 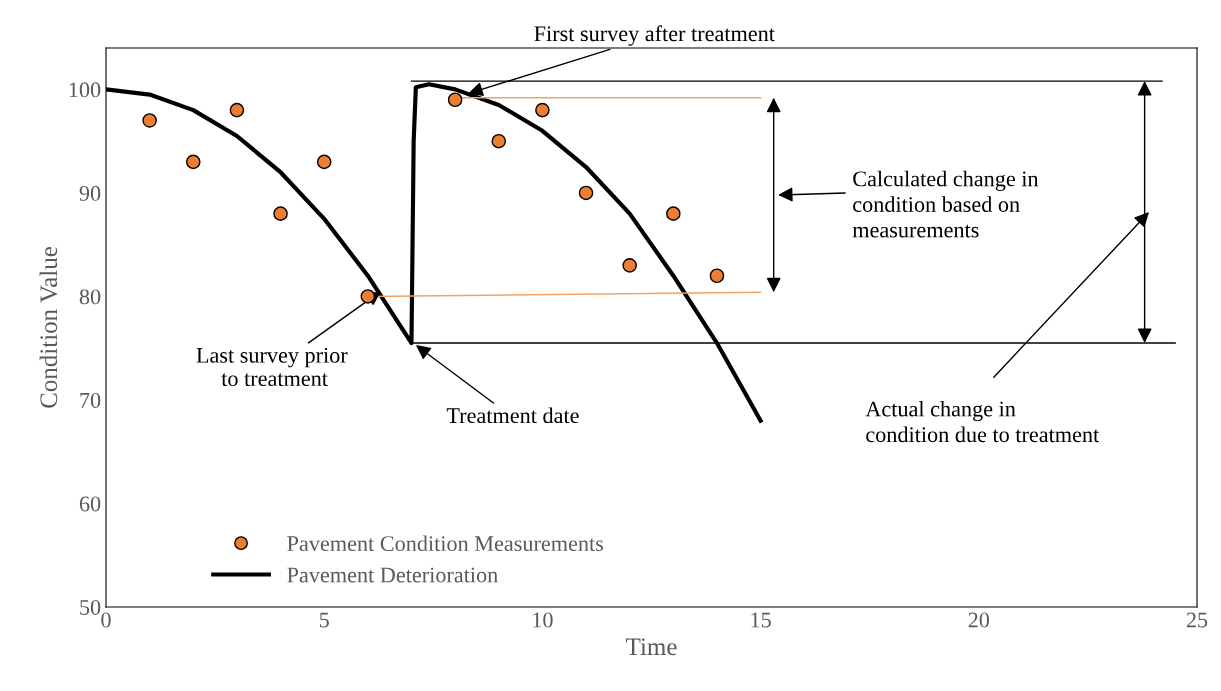 What do you see at coordinates (982, 421) in the screenshot?
I see `annotation: Actual change in condition due to treatment` at bounding box center [982, 421].